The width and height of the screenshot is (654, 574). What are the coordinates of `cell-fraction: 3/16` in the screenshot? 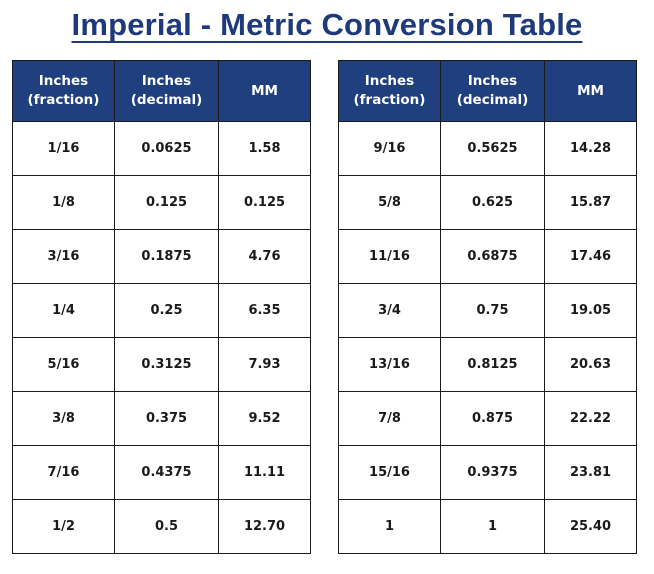 It's located at (63, 256).